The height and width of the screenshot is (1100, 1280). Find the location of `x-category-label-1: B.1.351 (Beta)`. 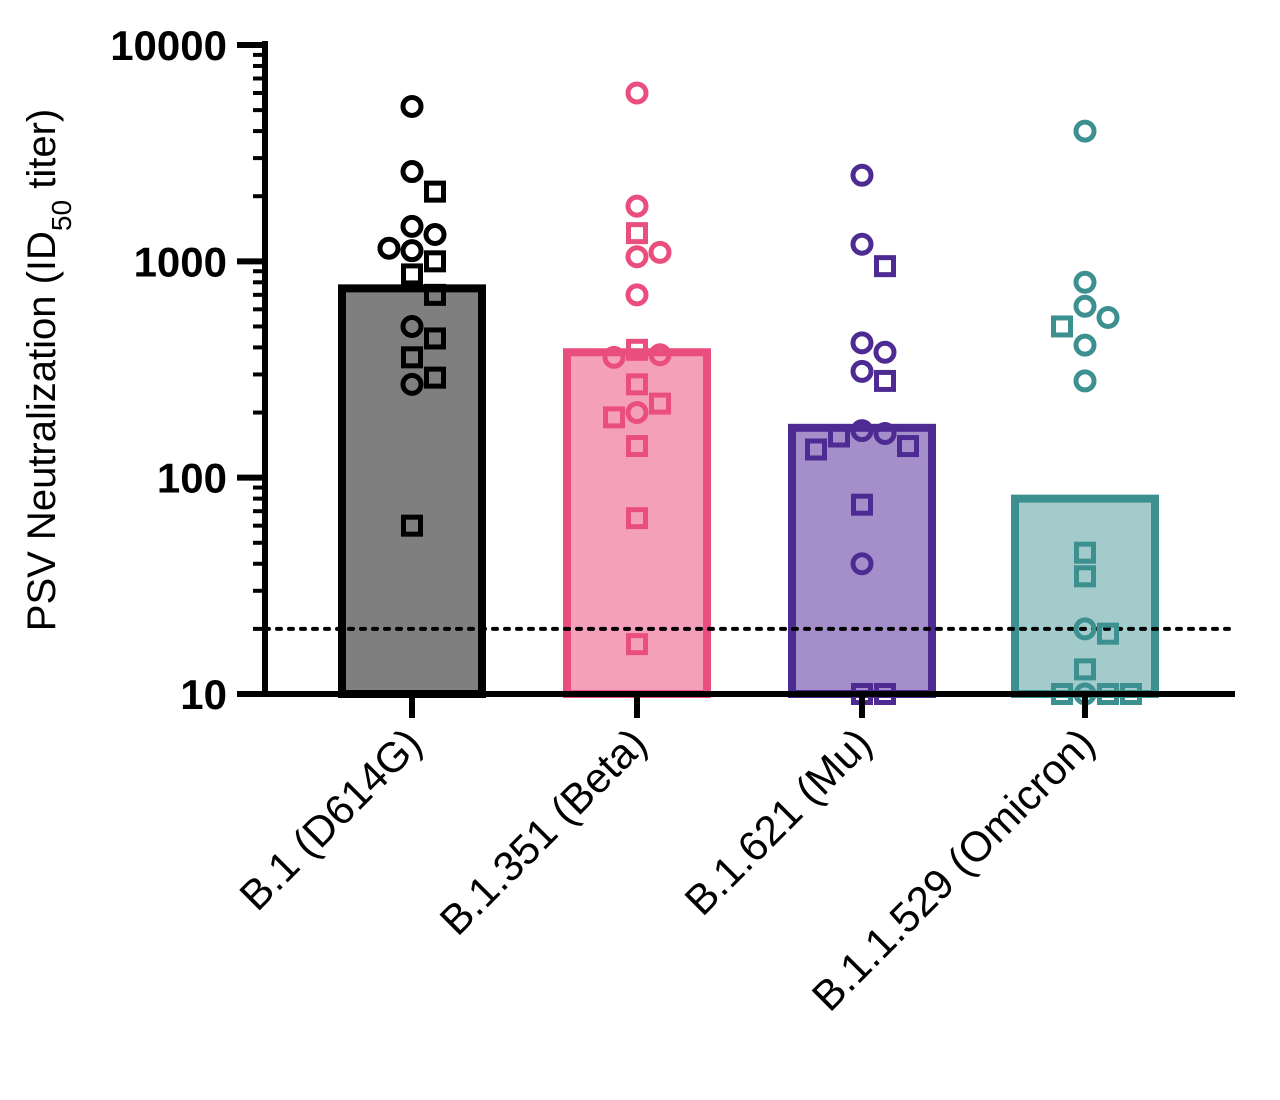

x-category-label-1: B.1.351 (Beta) is located at coordinates (543, 831).